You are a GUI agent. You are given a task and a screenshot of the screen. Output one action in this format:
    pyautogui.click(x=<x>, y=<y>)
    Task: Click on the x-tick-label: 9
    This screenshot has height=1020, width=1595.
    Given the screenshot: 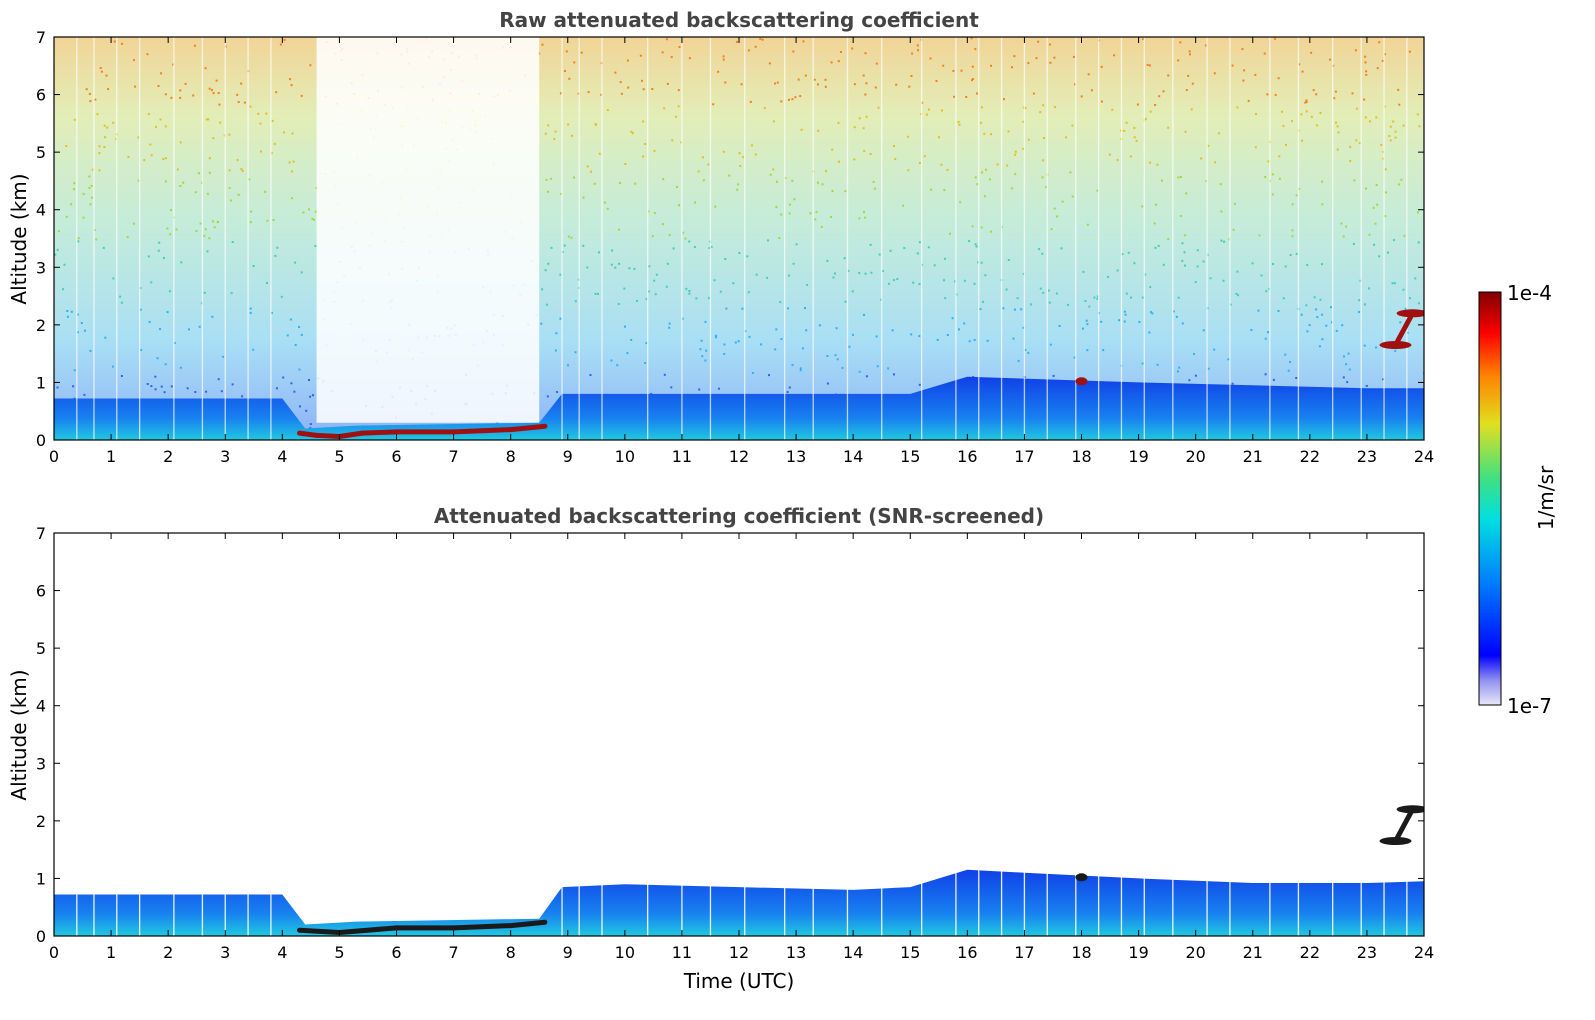 What is the action you would take?
    pyautogui.click(x=568, y=456)
    